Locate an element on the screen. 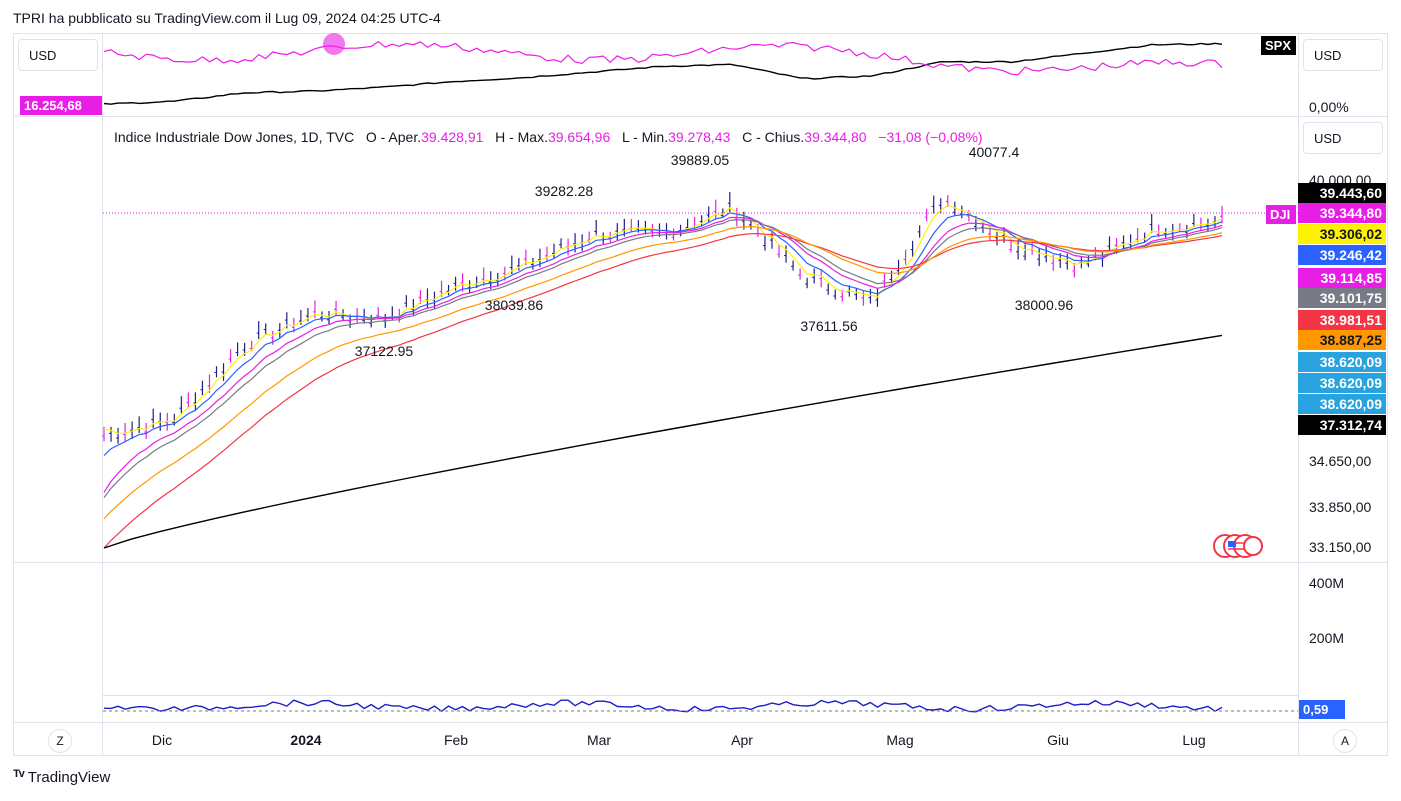  tradingview-footer: ᵀᵛ TradingView is located at coordinates (61, 777).